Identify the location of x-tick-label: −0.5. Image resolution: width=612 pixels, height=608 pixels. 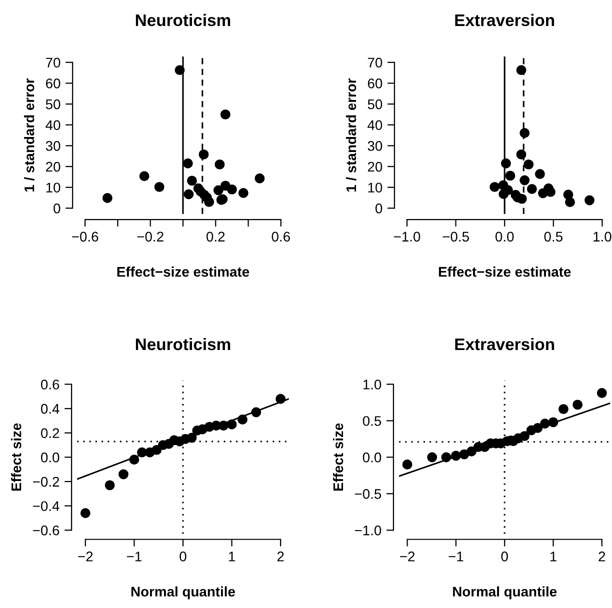
(455, 237).